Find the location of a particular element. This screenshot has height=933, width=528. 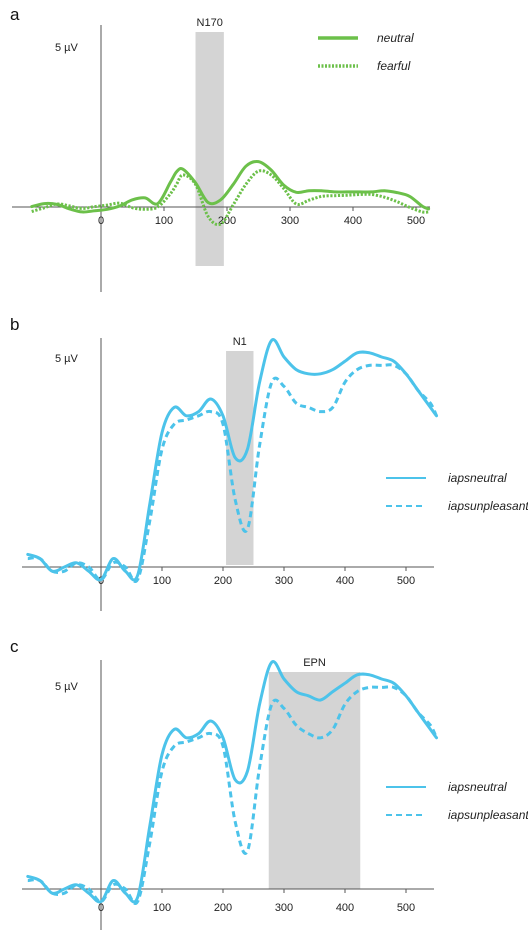

shaded-window-label: EPN is located at coordinates (314, 663).